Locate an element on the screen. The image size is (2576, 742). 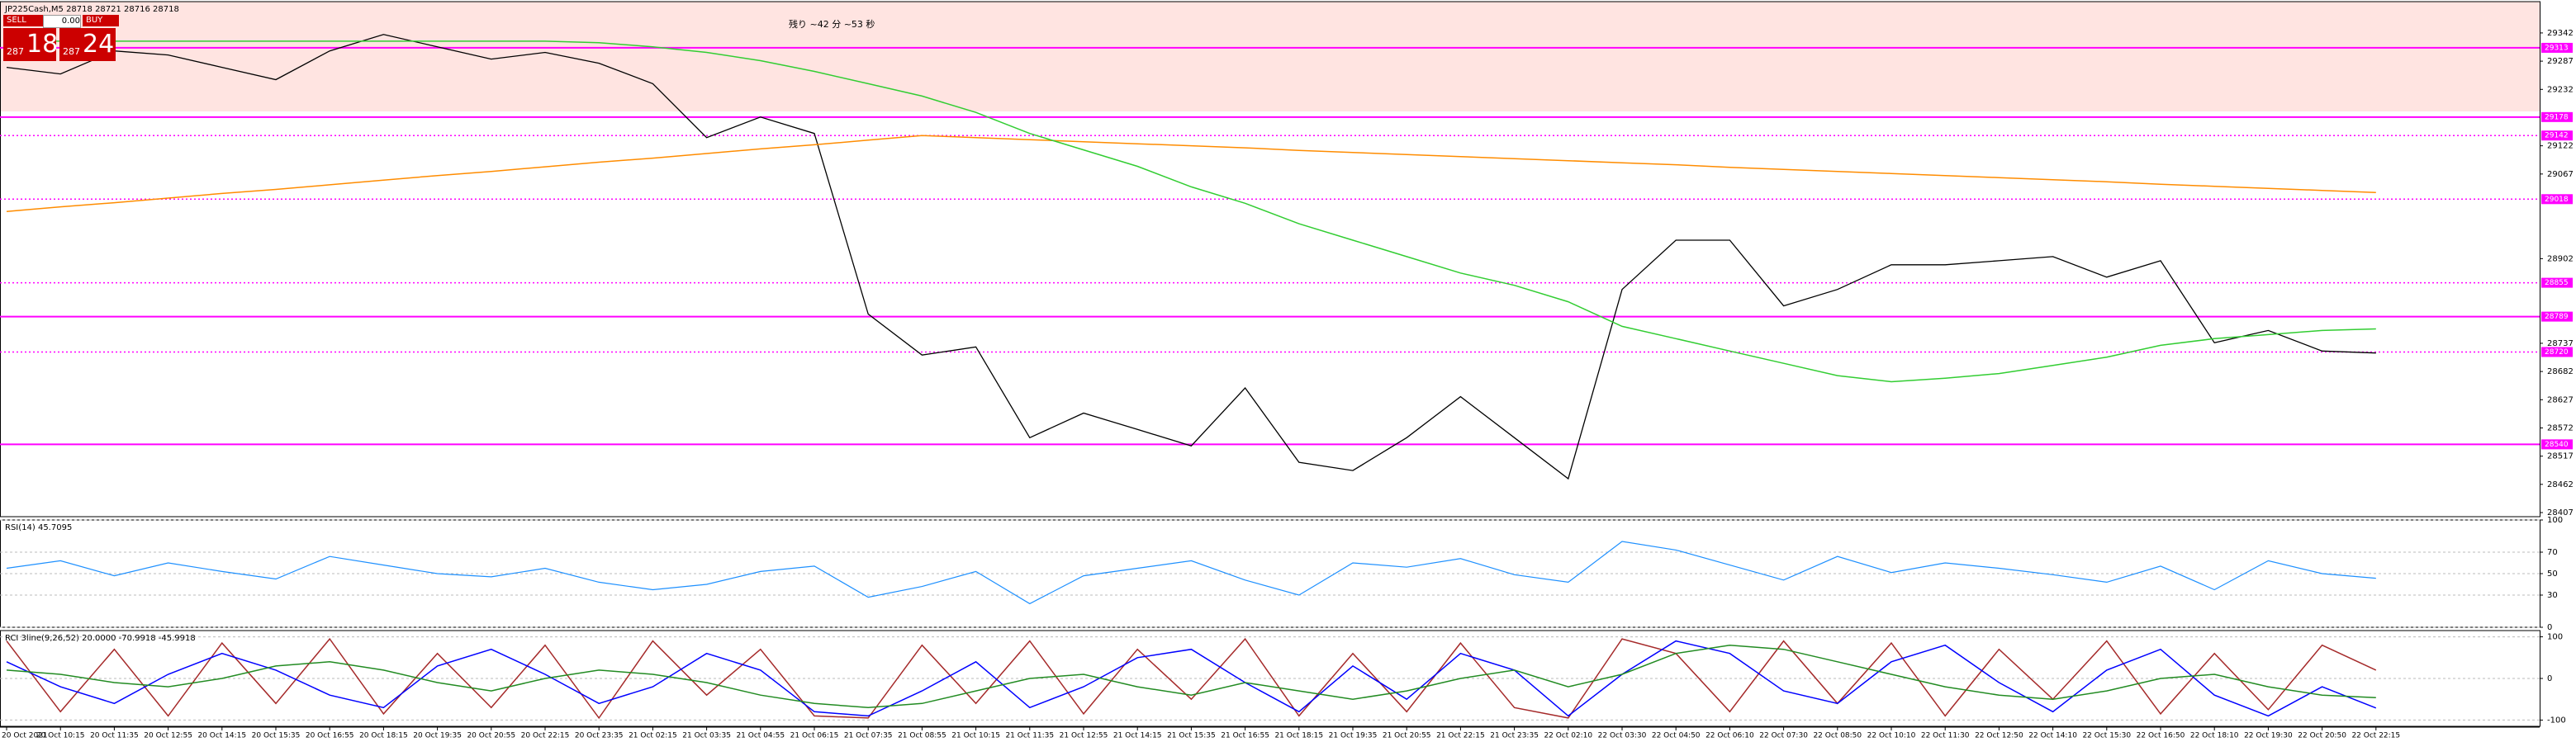
x-tick-label: 21 Oct 23:35 is located at coordinates (1514, 736).